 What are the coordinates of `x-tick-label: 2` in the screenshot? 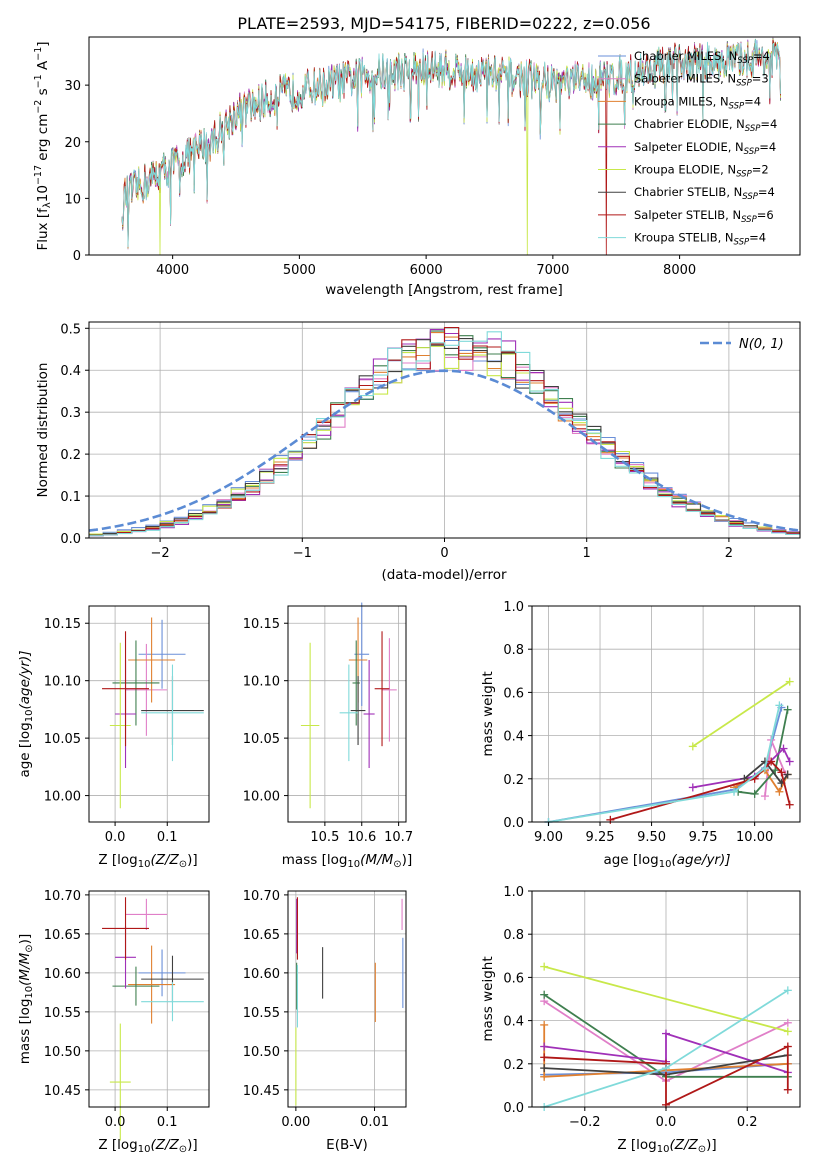 It's located at (729, 553).